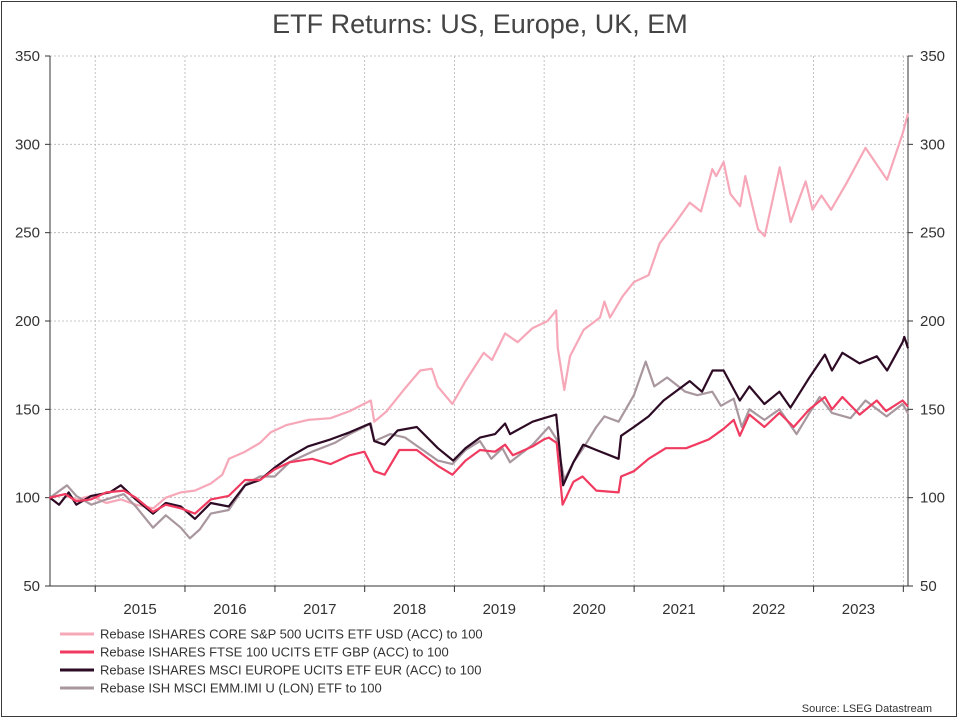 The width and height of the screenshot is (960, 720). Describe the element at coordinates (932, 409) in the screenshot. I see `y-tick-label-right: 150` at that location.